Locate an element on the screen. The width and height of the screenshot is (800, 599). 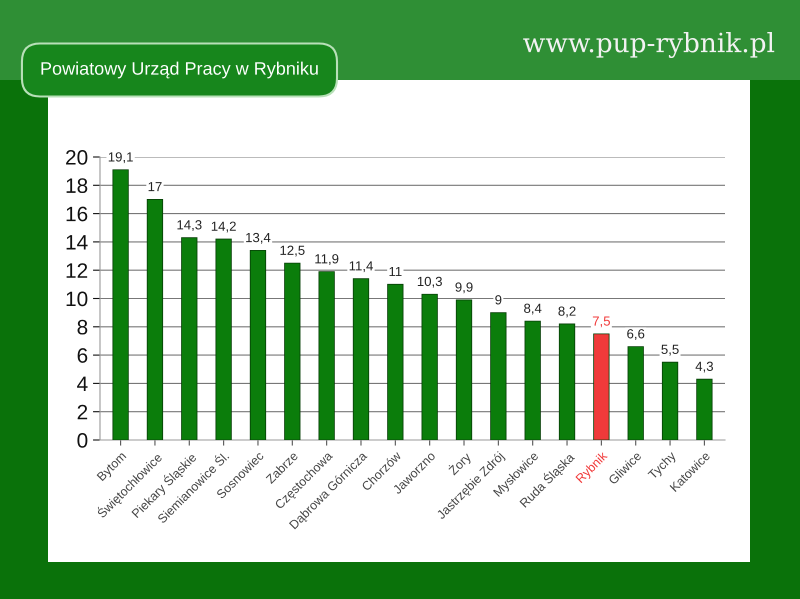
data-label: 9,9 is located at coordinates (464, 288).